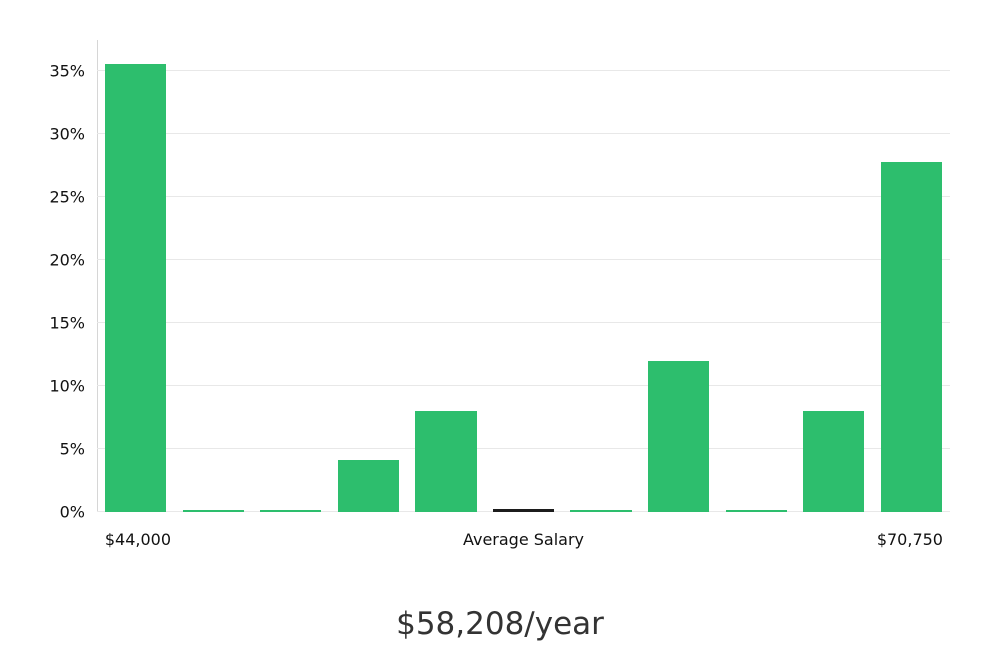 This screenshot has width=1000, height=660. I want to click on y-tick-label: 5%, so click(72, 449).